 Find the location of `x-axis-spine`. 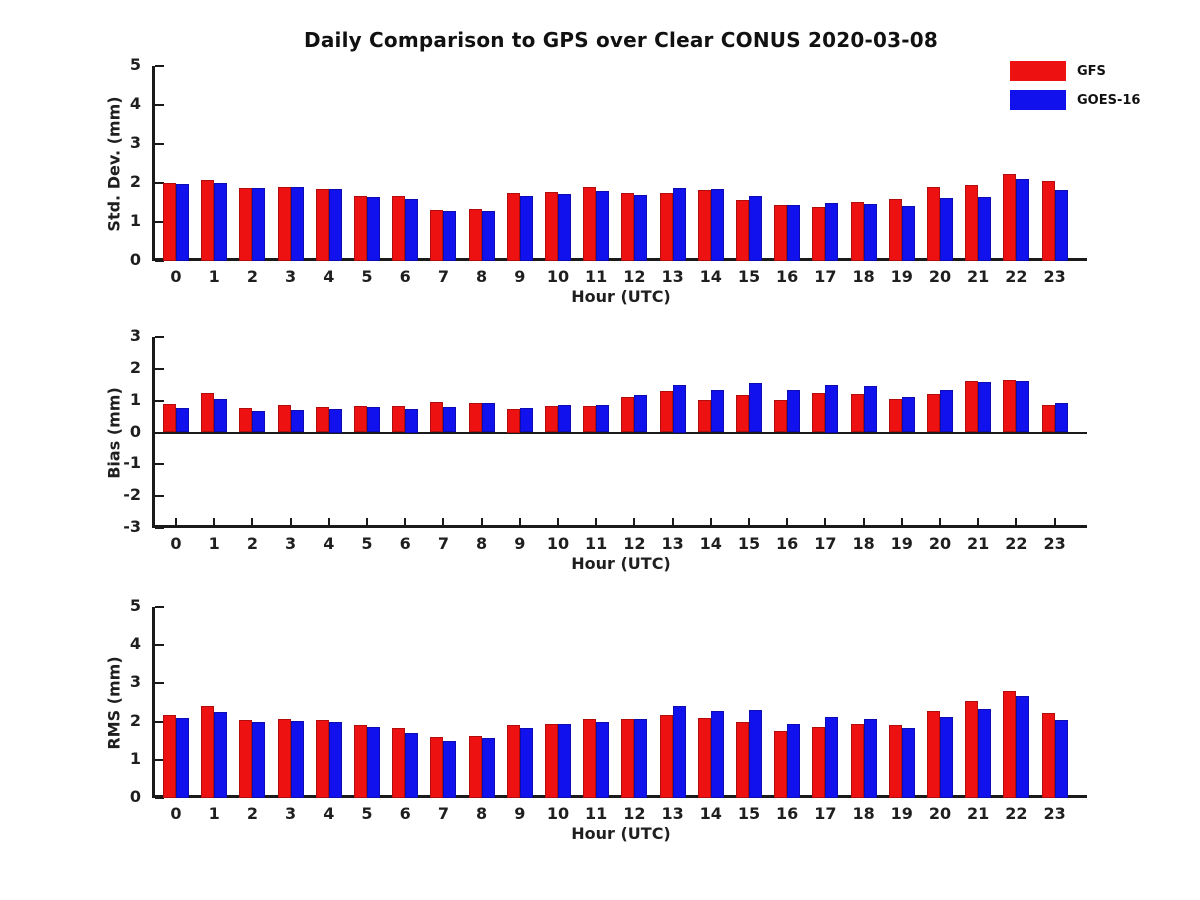

x-axis-spine is located at coordinates (619, 259).